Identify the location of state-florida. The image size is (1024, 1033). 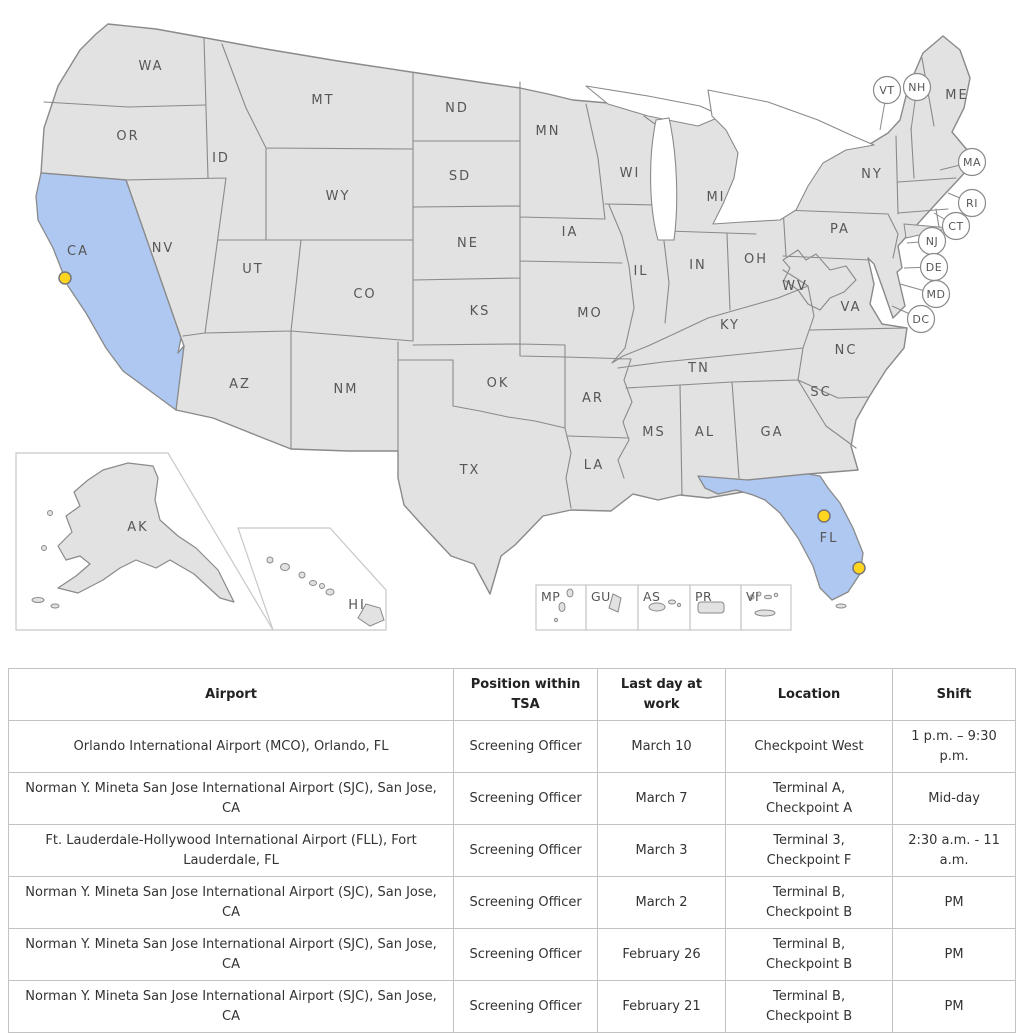
(780, 537).